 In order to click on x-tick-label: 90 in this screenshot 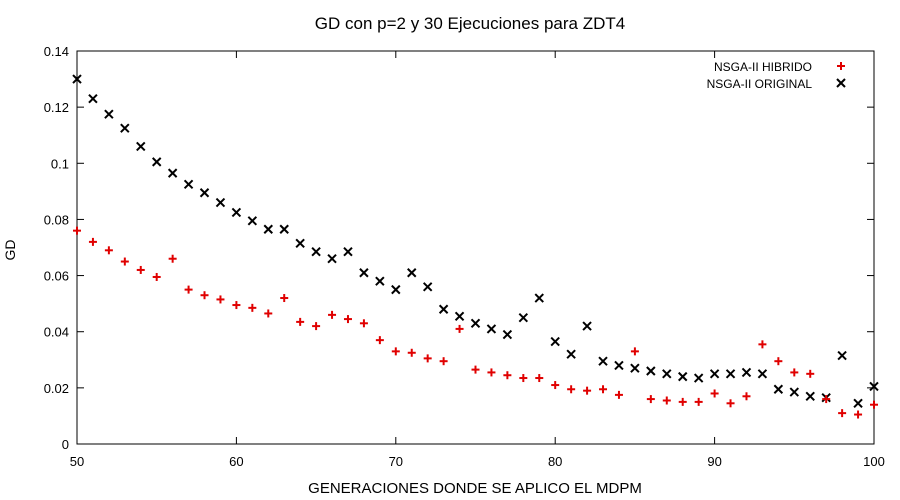, I will do `click(714, 461)`.